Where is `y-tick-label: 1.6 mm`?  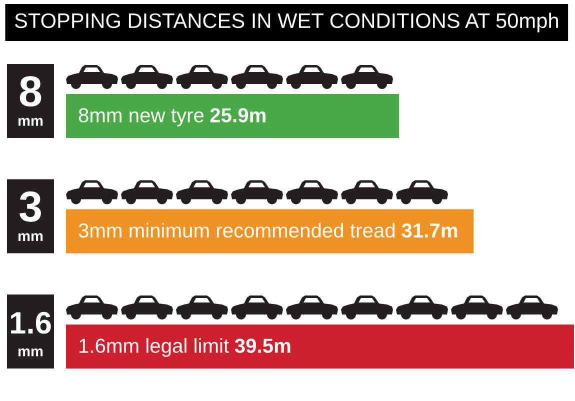
y-tick-label: 1.6 mm is located at coordinates (30, 334).